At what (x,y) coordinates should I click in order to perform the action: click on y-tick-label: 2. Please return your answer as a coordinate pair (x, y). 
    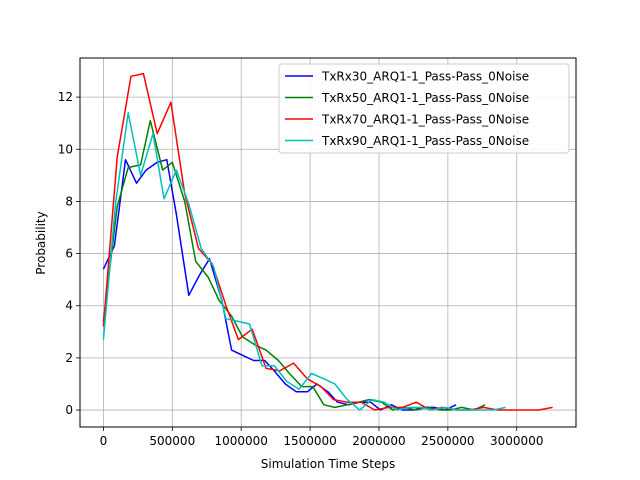
    Looking at the image, I should click on (69, 358).